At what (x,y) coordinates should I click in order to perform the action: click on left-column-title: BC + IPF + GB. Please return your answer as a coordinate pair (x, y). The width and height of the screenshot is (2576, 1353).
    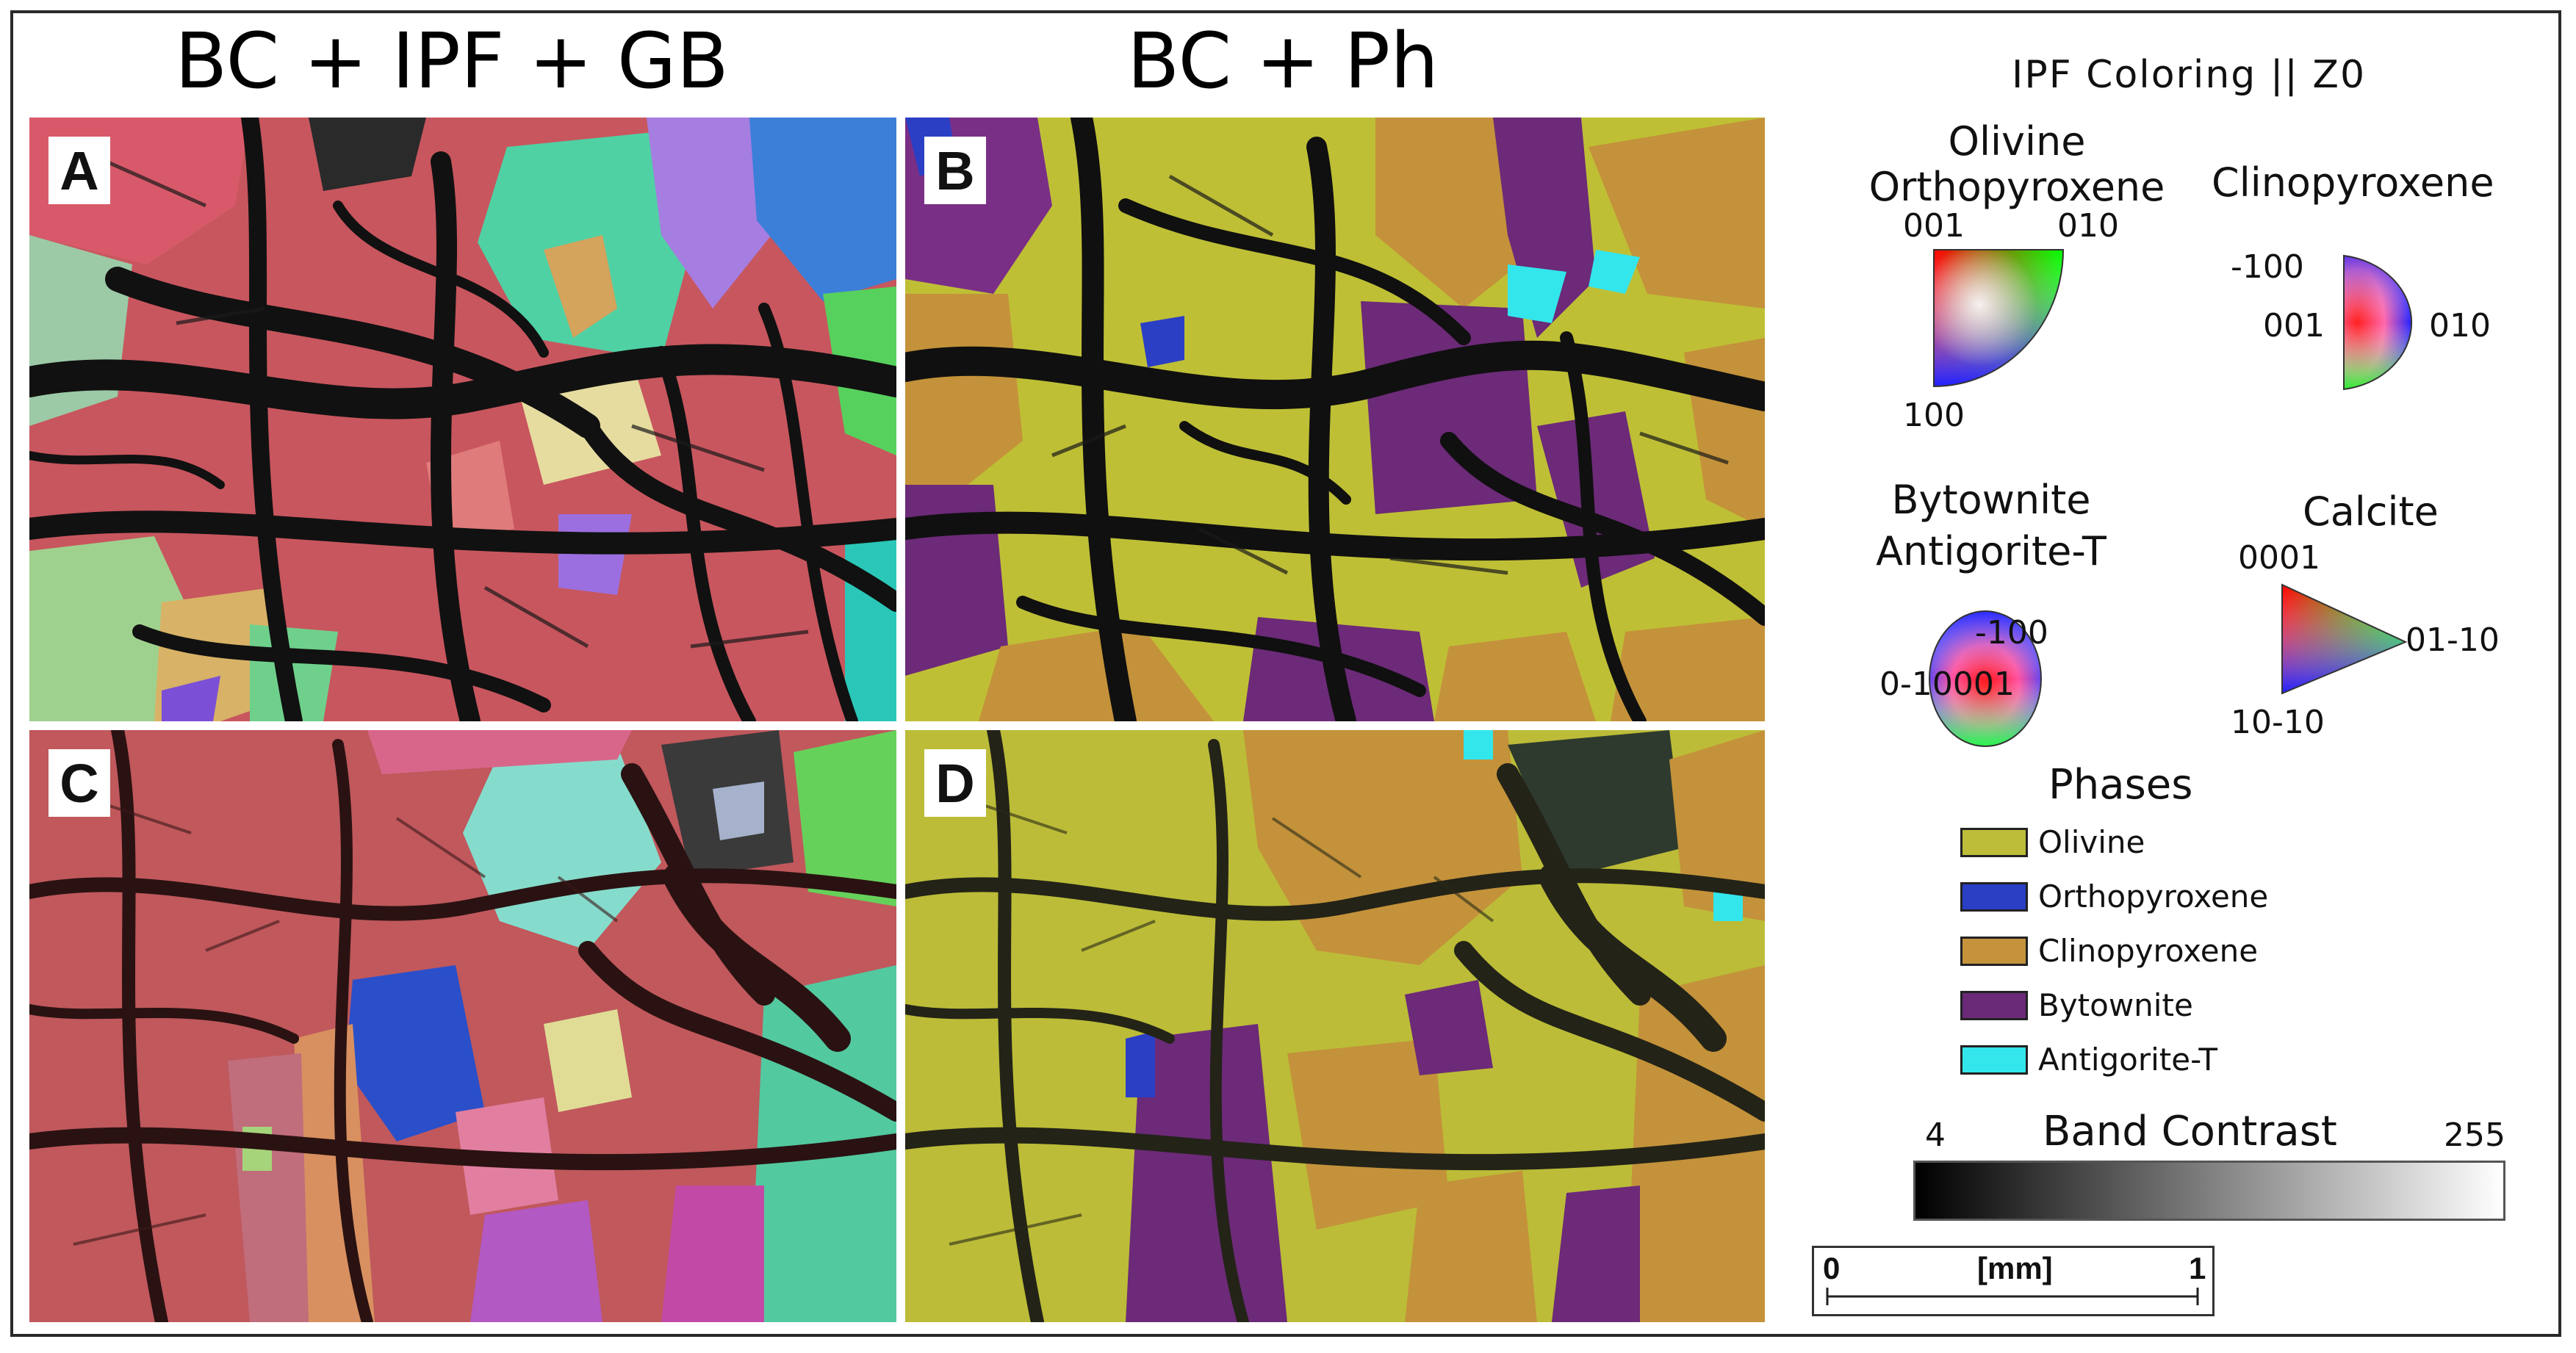
    Looking at the image, I should click on (452, 61).